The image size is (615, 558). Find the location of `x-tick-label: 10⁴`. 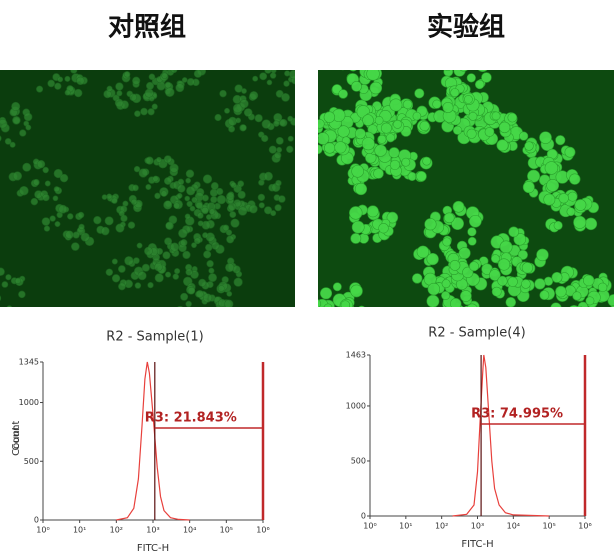

x-tick-label: 10⁴ is located at coordinates (189, 530).